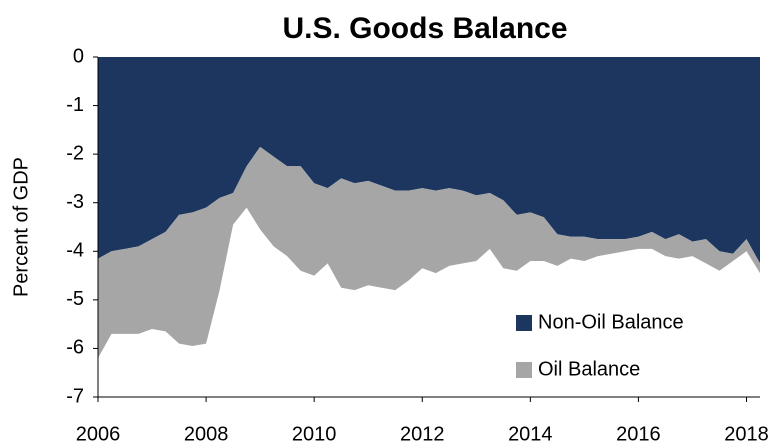 This screenshot has width=779, height=444. I want to click on legend-label: Oil Balance, so click(589, 369).